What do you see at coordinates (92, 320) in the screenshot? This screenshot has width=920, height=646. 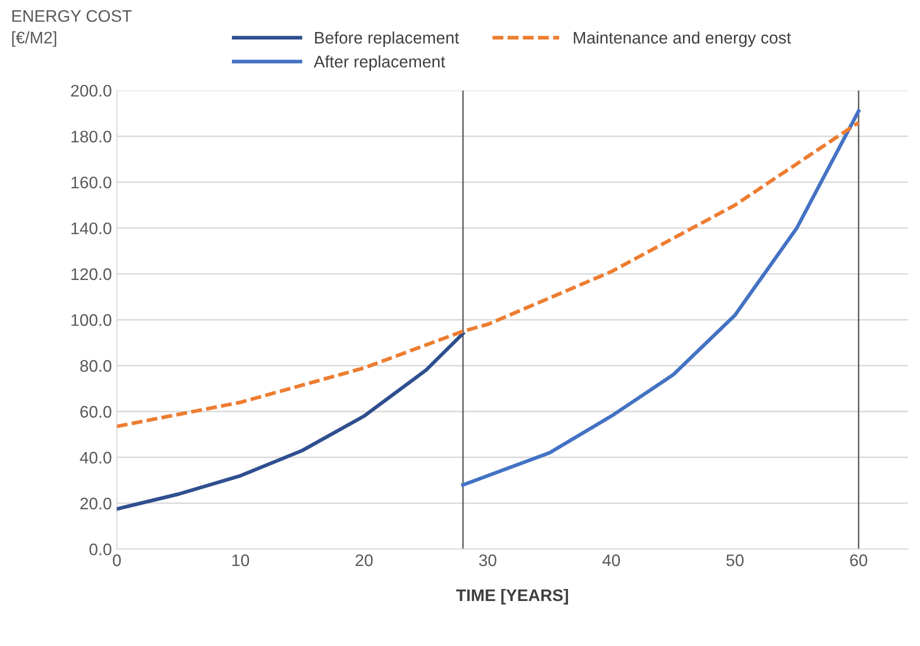 I see `y-tick-label: 100.0` at bounding box center [92, 320].